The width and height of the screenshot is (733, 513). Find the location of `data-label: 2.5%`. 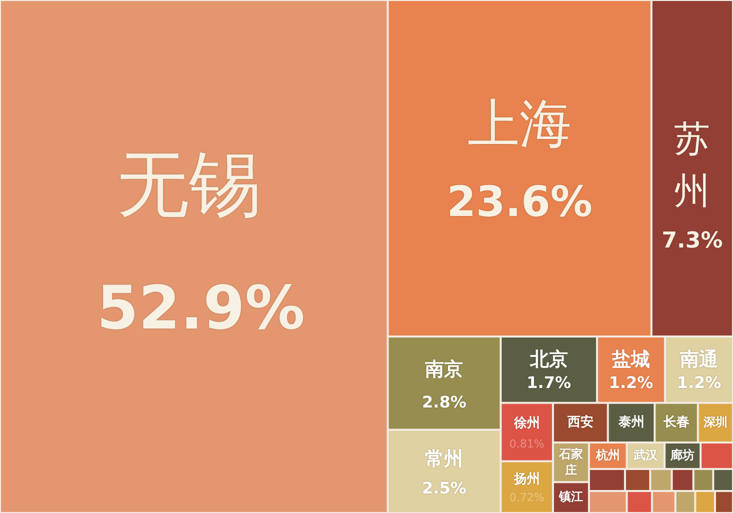

data-label: 2.5% is located at coordinates (444, 488).